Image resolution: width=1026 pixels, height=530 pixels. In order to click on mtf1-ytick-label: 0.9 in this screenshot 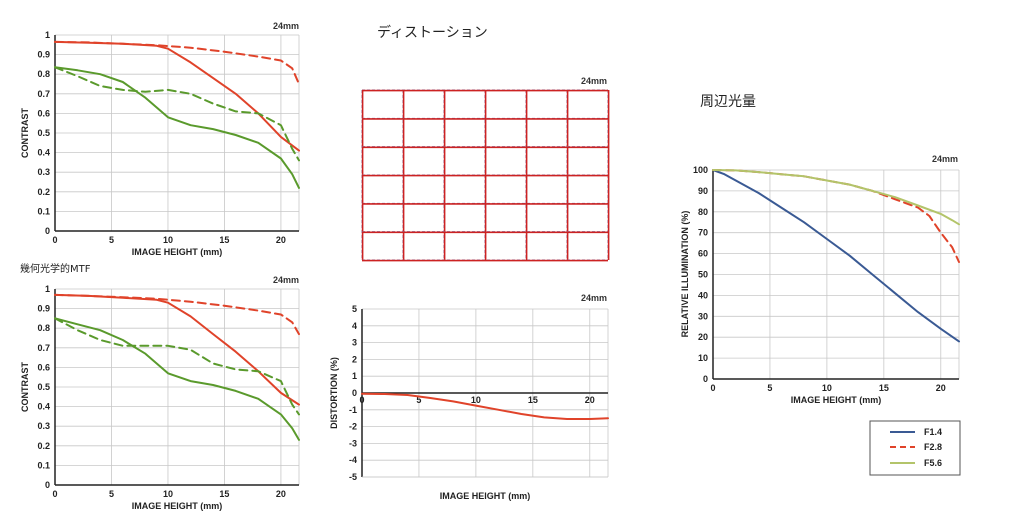, I will do `click(43, 55)`.